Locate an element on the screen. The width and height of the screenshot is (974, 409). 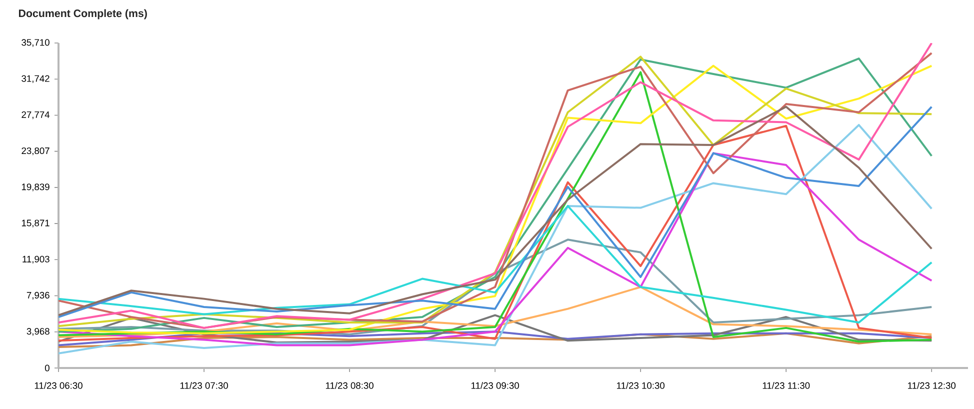
chart-title: Document Complete (ms) is located at coordinates (82, 14).